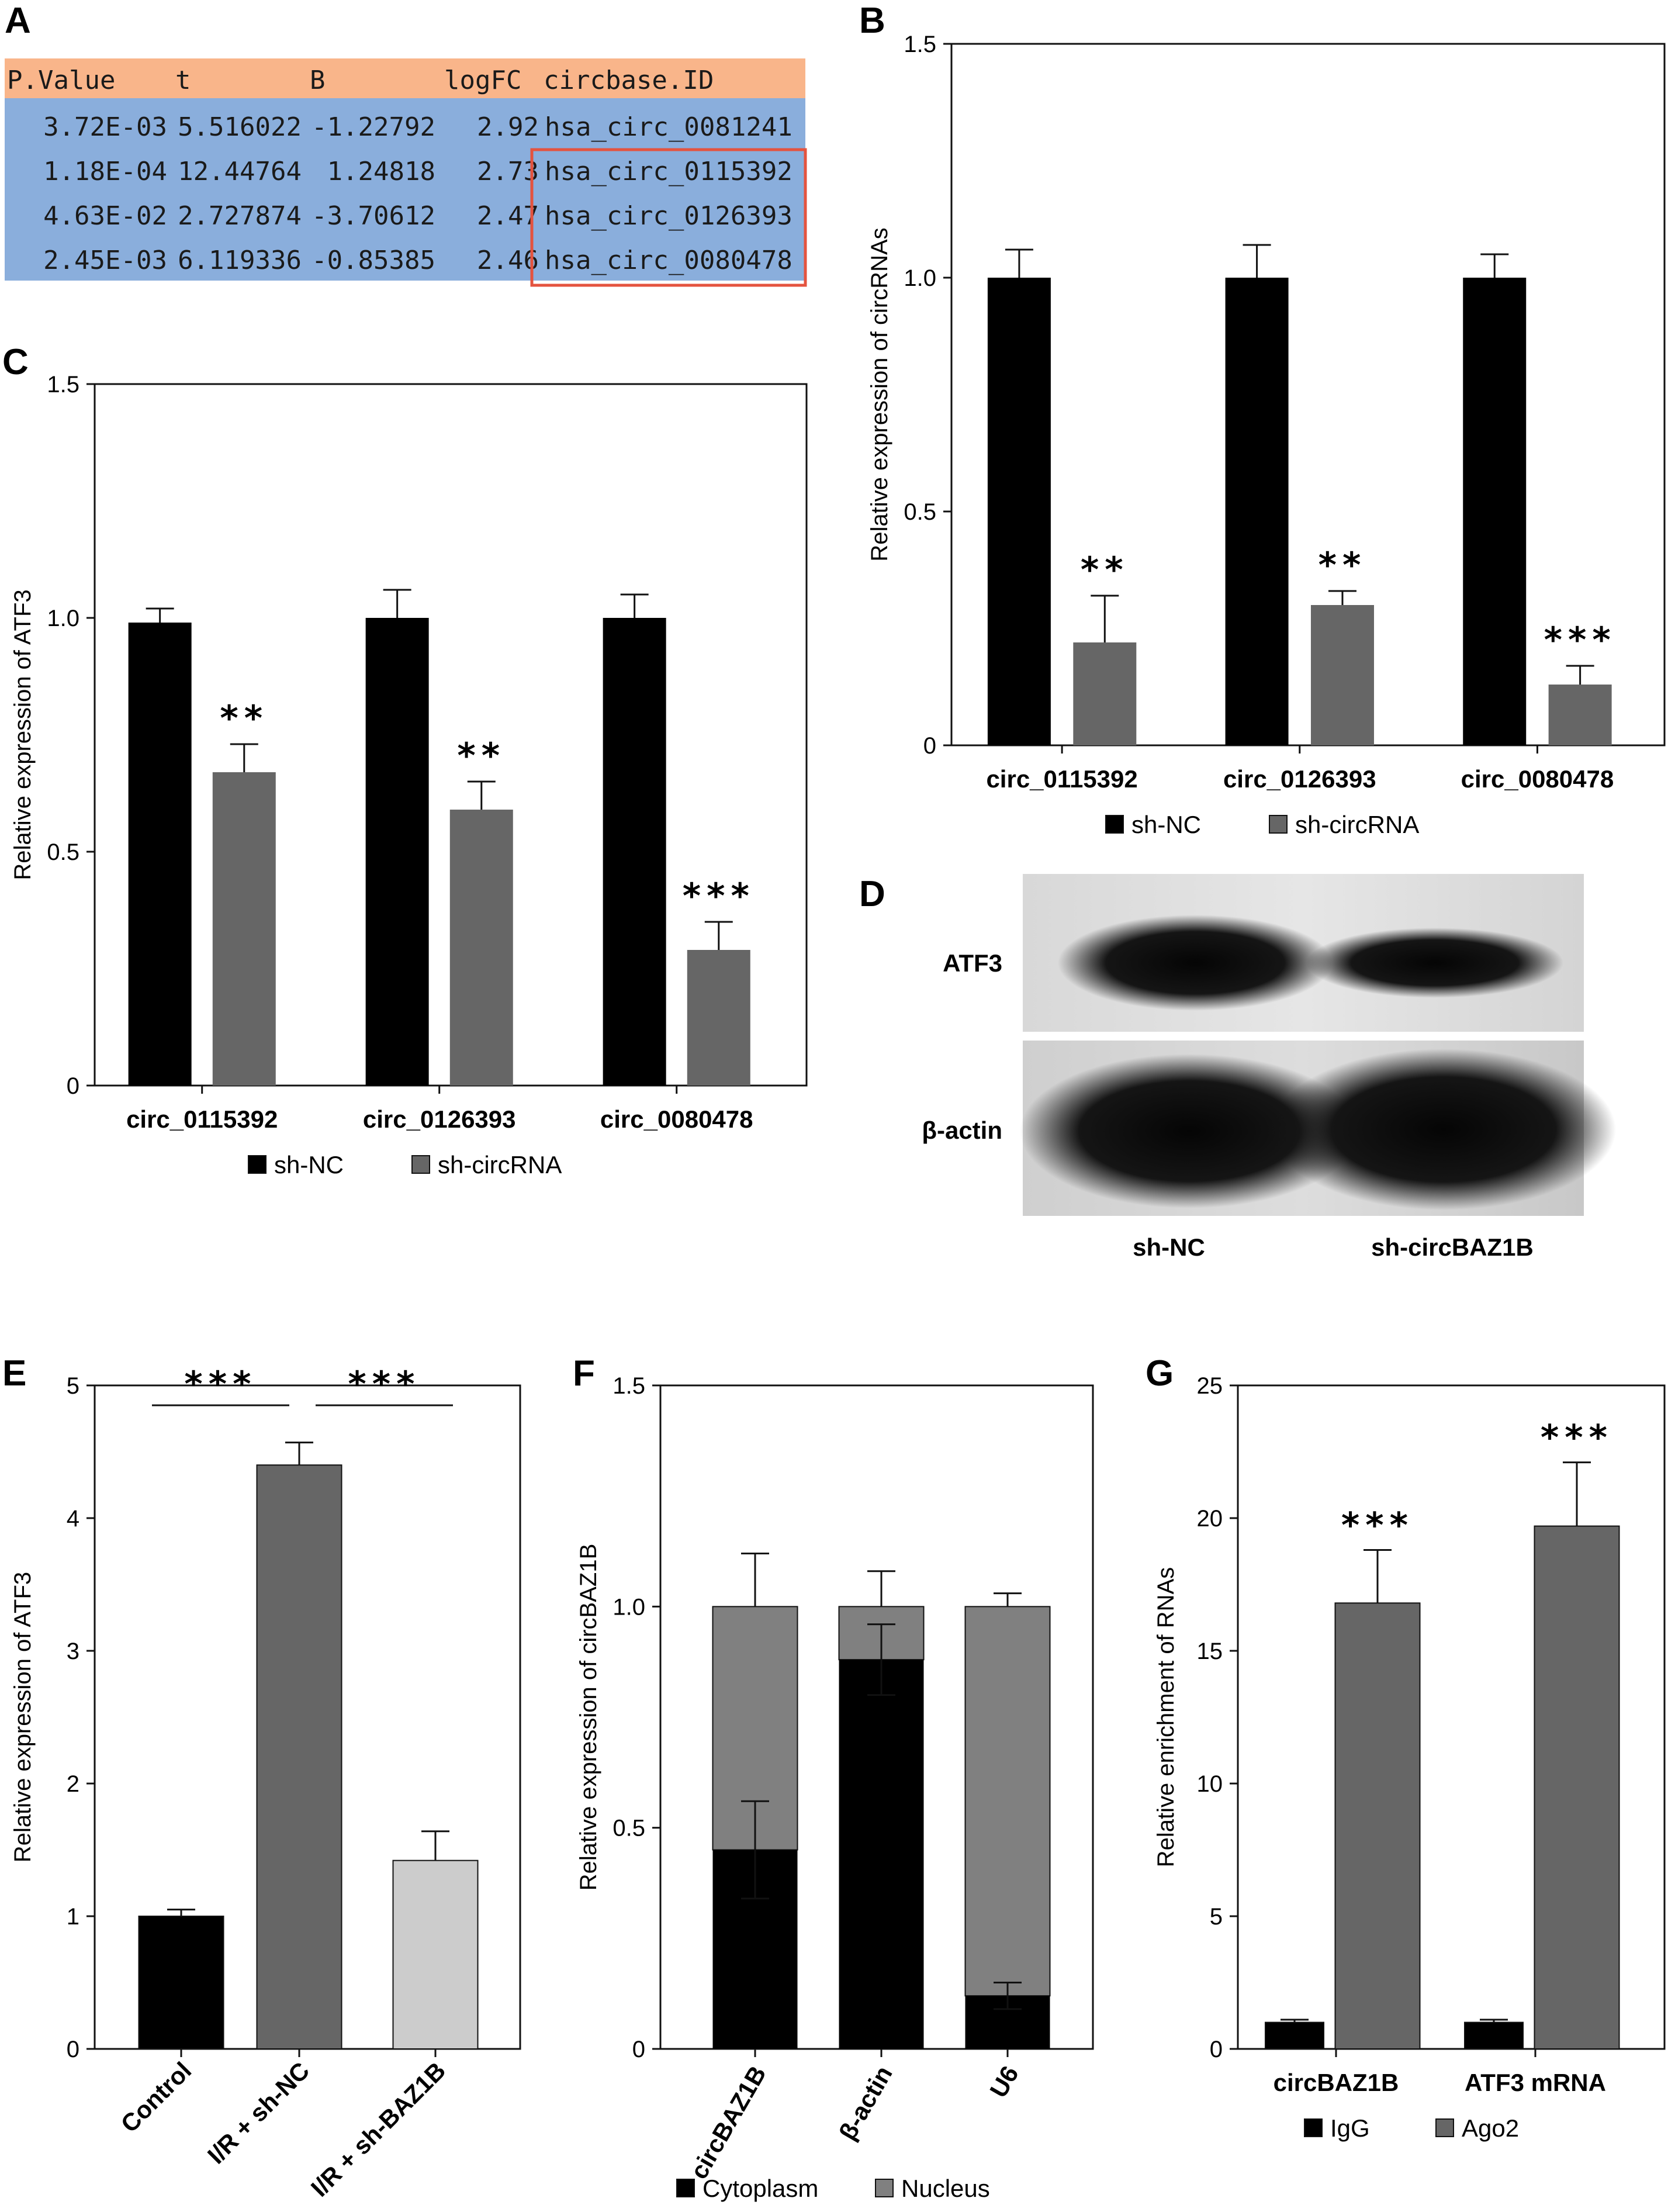  I want to click on table-cell: 12.44764, so click(240, 171).